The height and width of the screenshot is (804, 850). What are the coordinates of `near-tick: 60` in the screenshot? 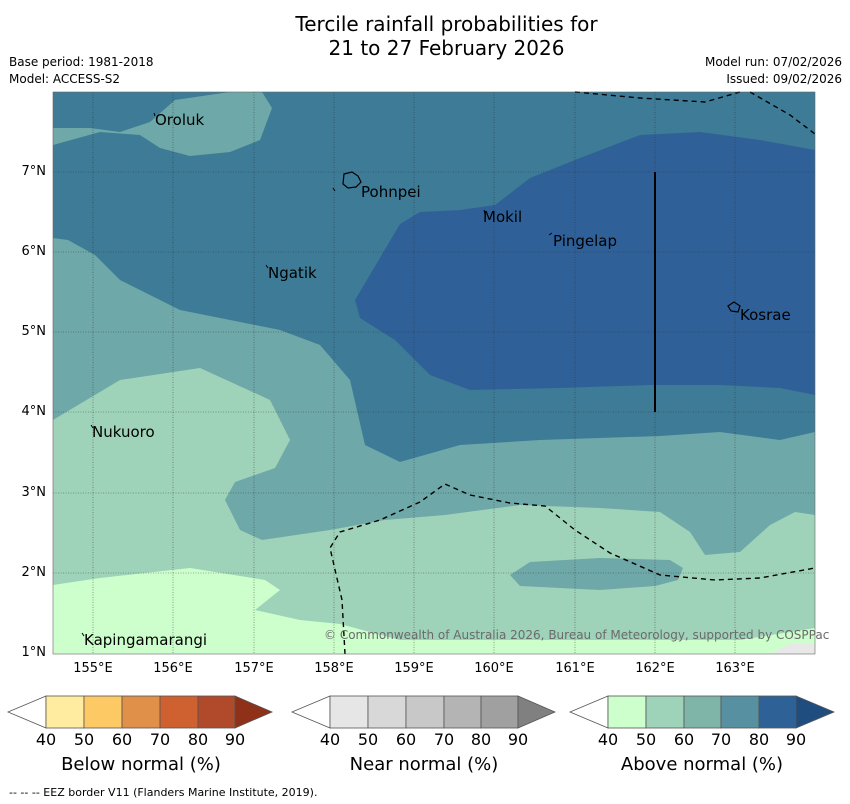 It's located at (406, 739).